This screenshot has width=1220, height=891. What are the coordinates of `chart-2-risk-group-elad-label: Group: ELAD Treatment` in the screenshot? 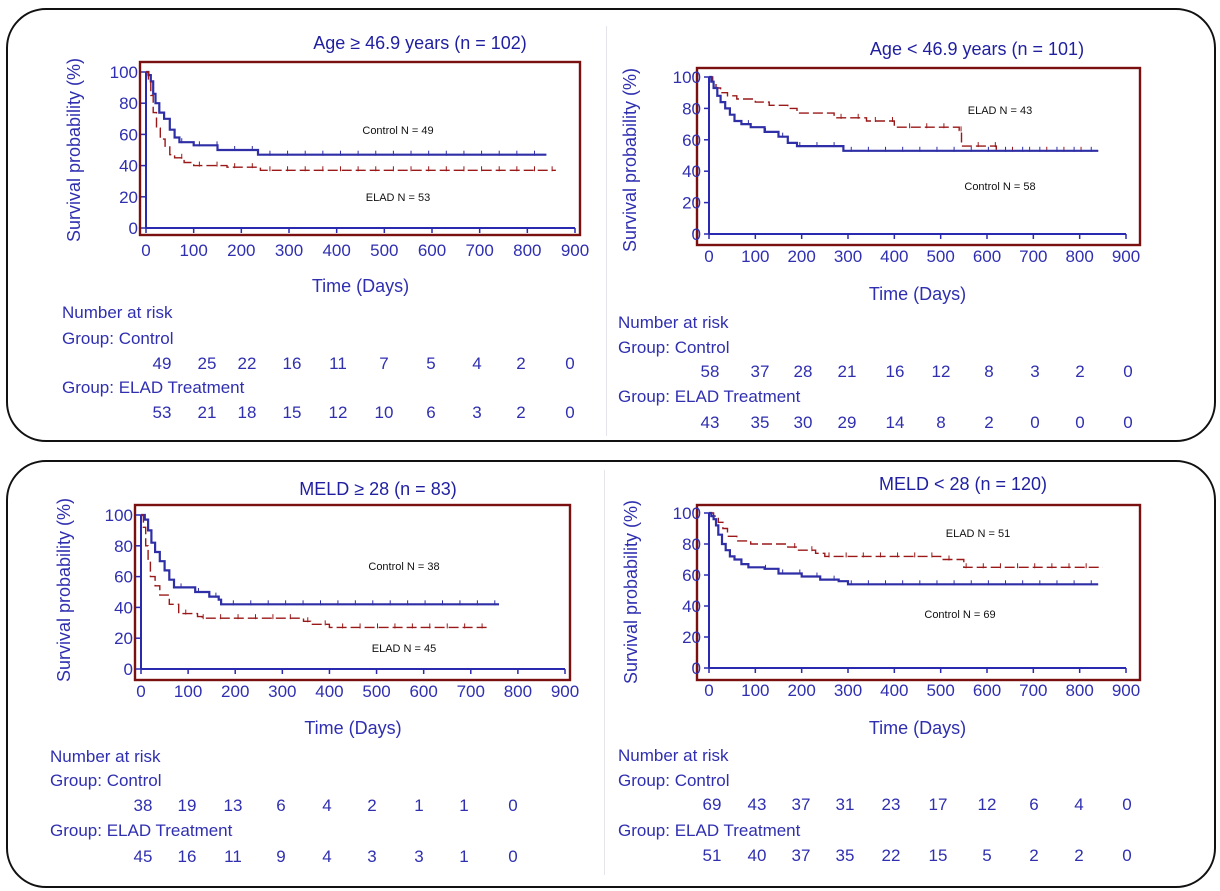 It's located at (709, 396).